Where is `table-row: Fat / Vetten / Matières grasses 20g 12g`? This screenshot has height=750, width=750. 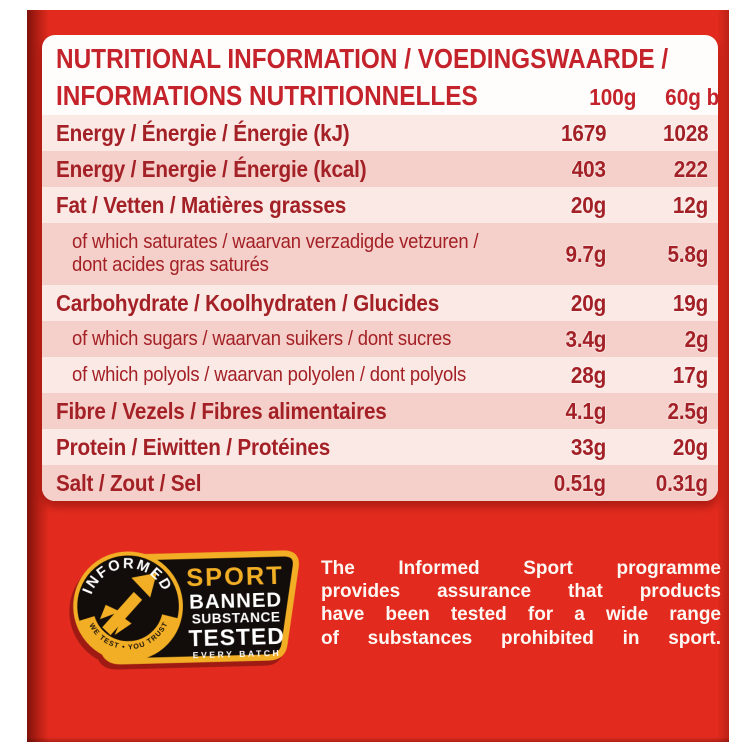 table-row: Fat / Vetten / Matières grasses 20g 12g is located at coordinates (380, 205).